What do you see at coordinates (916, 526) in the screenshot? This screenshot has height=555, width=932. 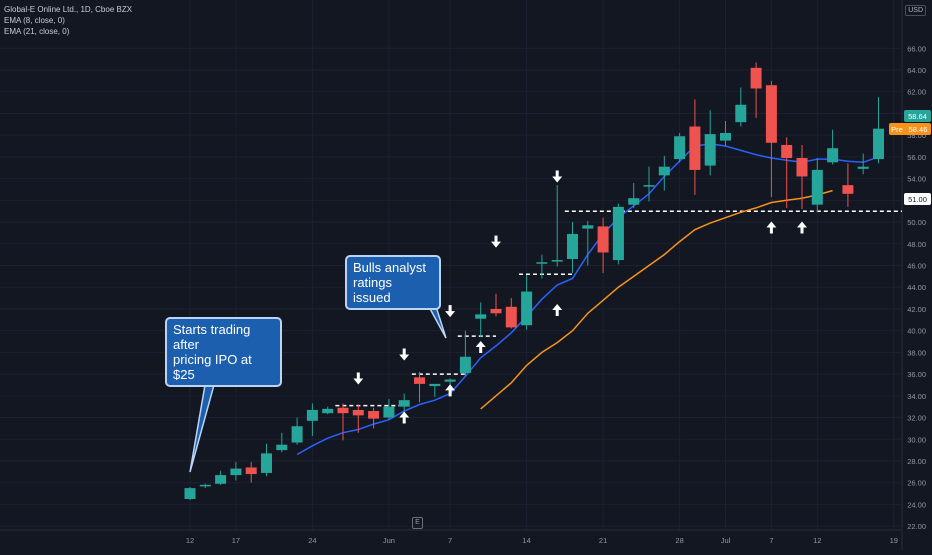 I see `y-tick-label: 22.00` at bounding box center [916, 526].